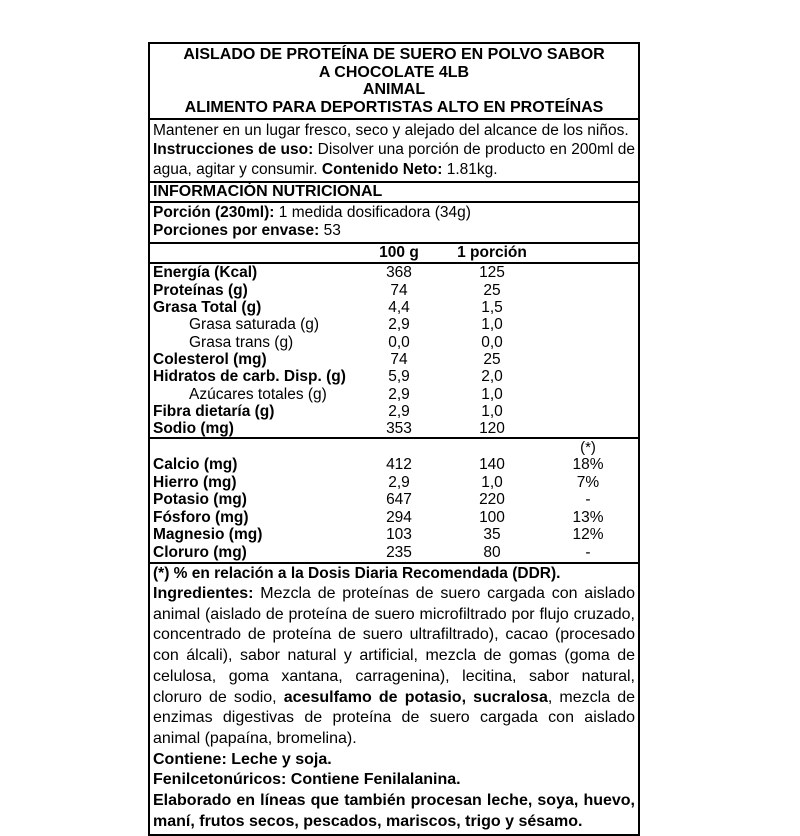 Image resolution: width=800 pixels, height=836 pixels. I want to click on value-100g: 4,4, so click(399, 308).